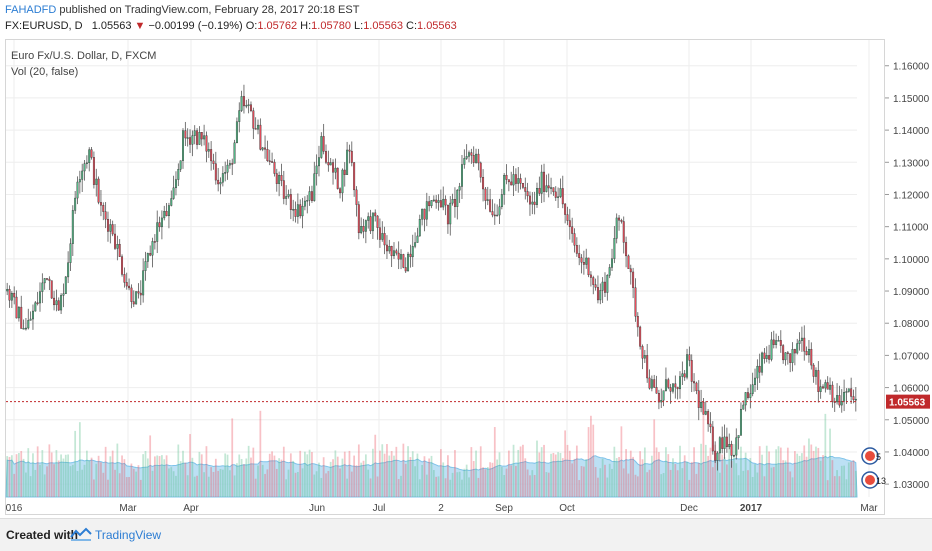 The image size is (932, 551). I want to click on author-link: FAHADFD, so click(31, 10).